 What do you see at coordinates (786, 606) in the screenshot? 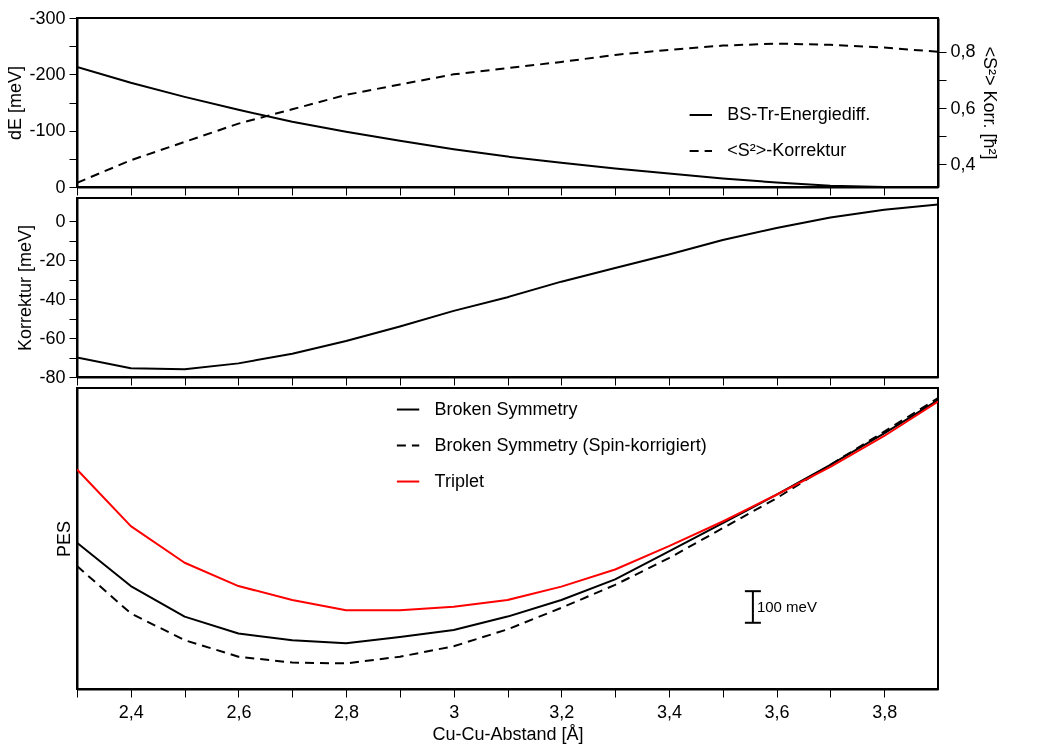
I see `annotation: 100 meV` at bounding box center [786, 606].